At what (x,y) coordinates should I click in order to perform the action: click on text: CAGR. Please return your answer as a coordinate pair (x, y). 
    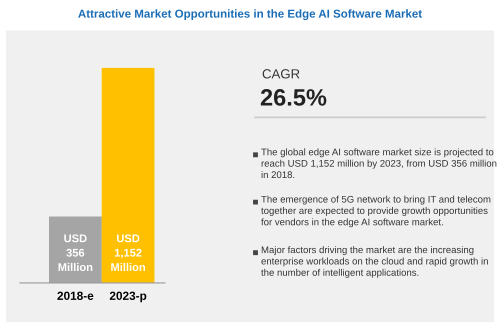
    Looking at the image, I should click on (281, 74).